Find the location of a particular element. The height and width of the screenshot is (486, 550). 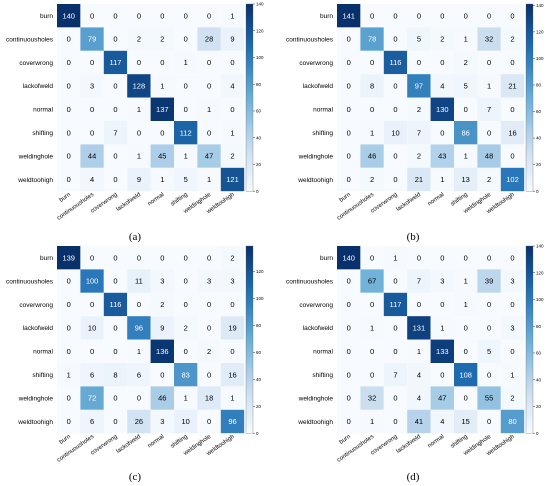

cell-value: 136 is located at coordinates (162, 351).